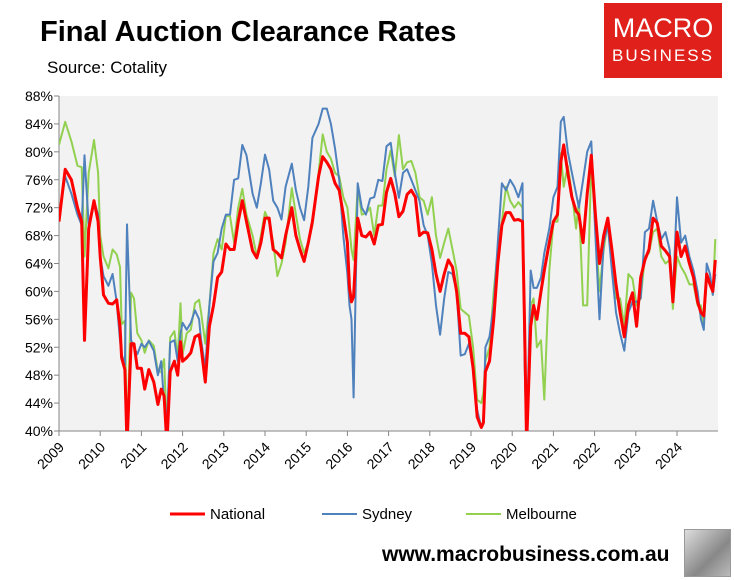 This screenshot has width=734, height=580. What do you see at coordinates (39, 124) in the screenshot?
I see `y-tick-label: 84%` at bounding box center [39, 124].